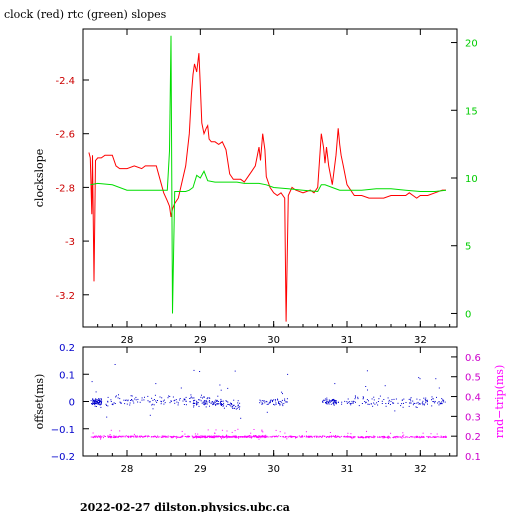  What do you see at coordinates (473, 378) in the screenshot?
I see `y2-tick-label: 0.5` at bounding box center [473, 378].